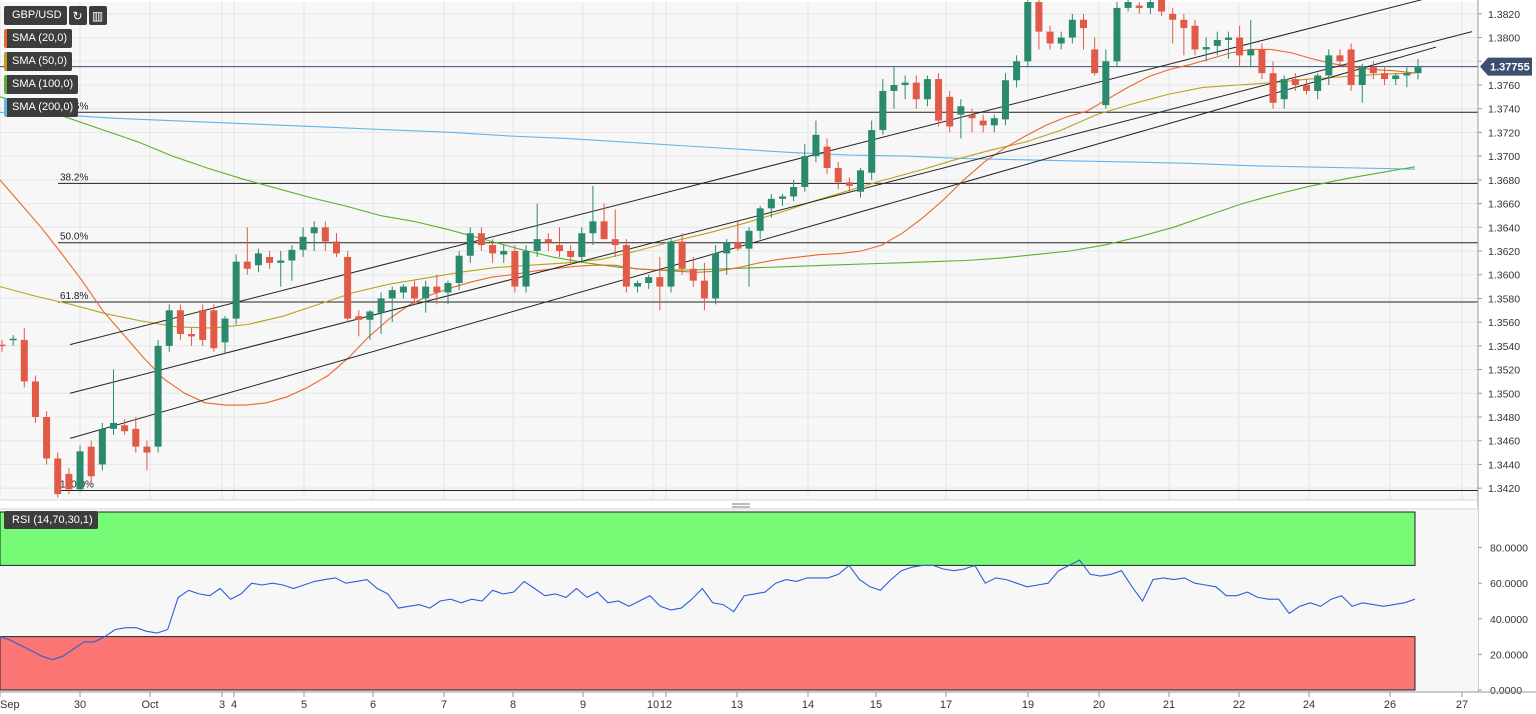  Describe the element at coordinates (708, 663) in the screenshot. I see `oversold-zone` at that location.